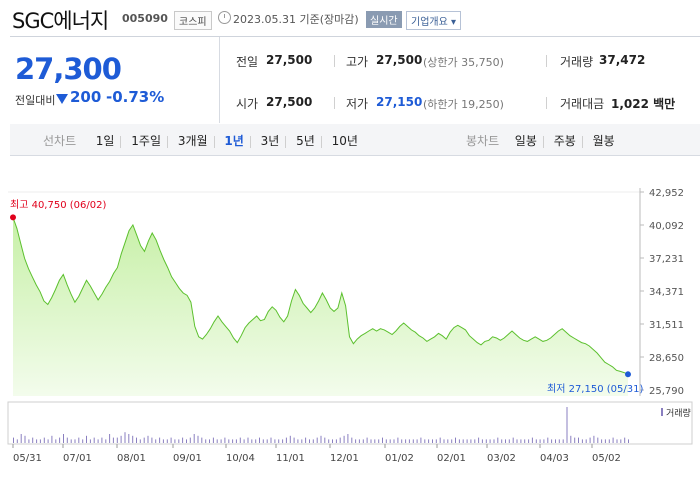 The width and height of the screenshot is (700, 479). What do you see at coordinates (289, 102) in the screenshot?
I see `stat-open-value: 27,500` at bounding box center [289, 102].